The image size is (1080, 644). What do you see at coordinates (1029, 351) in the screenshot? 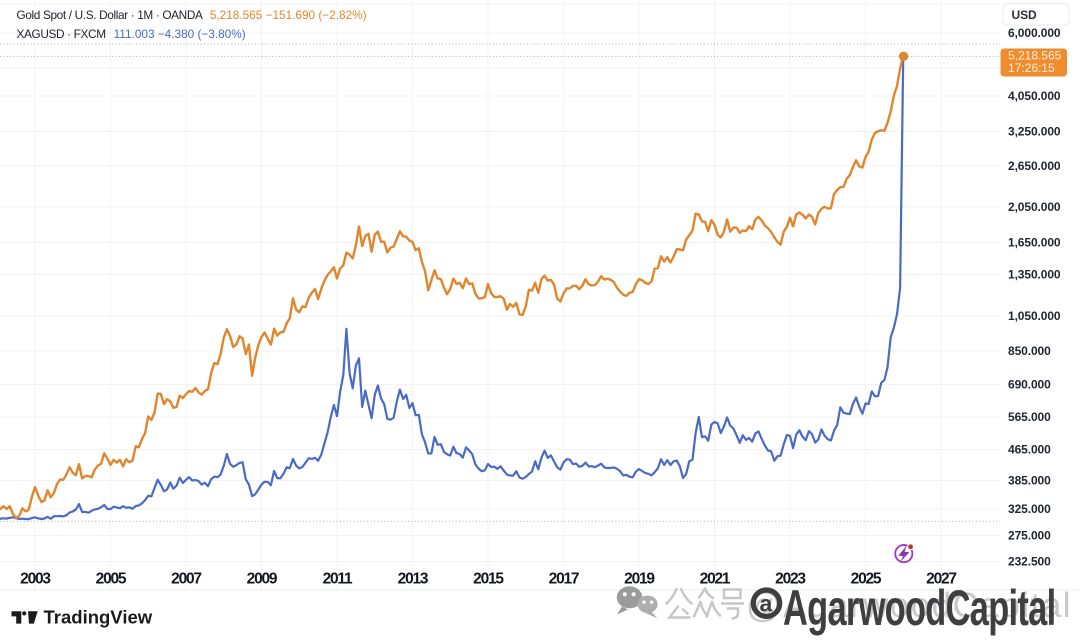
I see `svg-text: 850.000` at bounding box center [1029, 351].